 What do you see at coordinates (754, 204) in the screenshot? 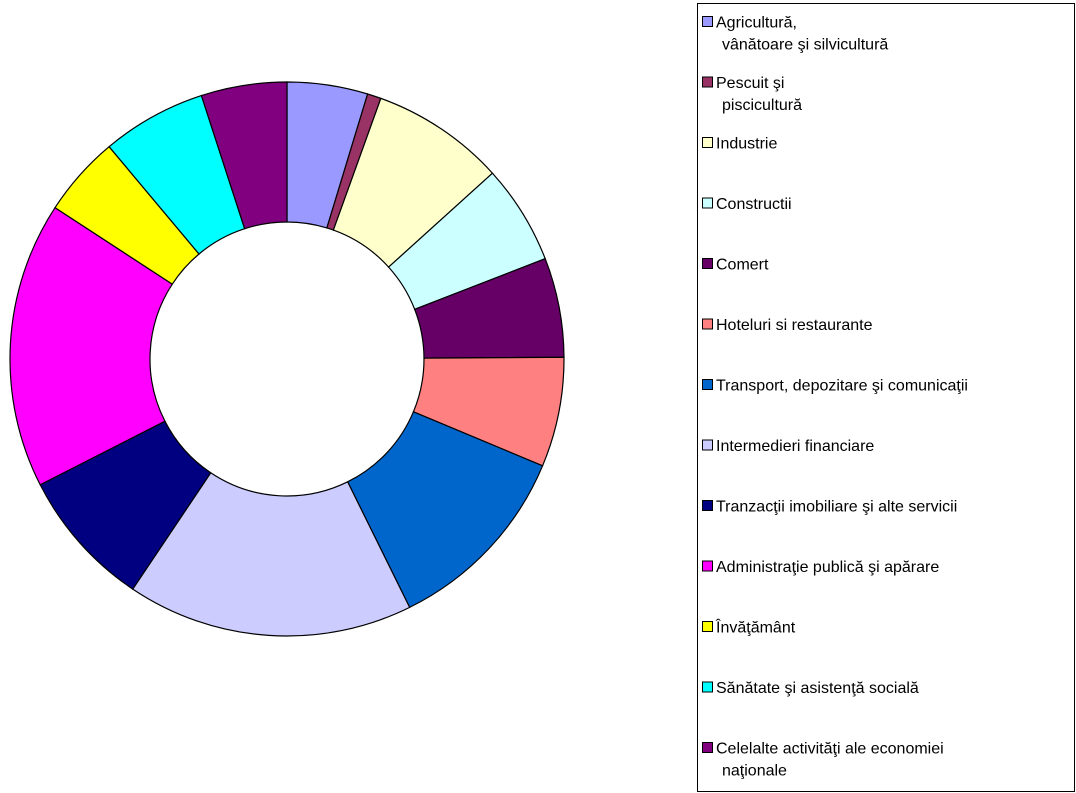
I see `legend-label: Constructii` at bounding box center [754, 204].